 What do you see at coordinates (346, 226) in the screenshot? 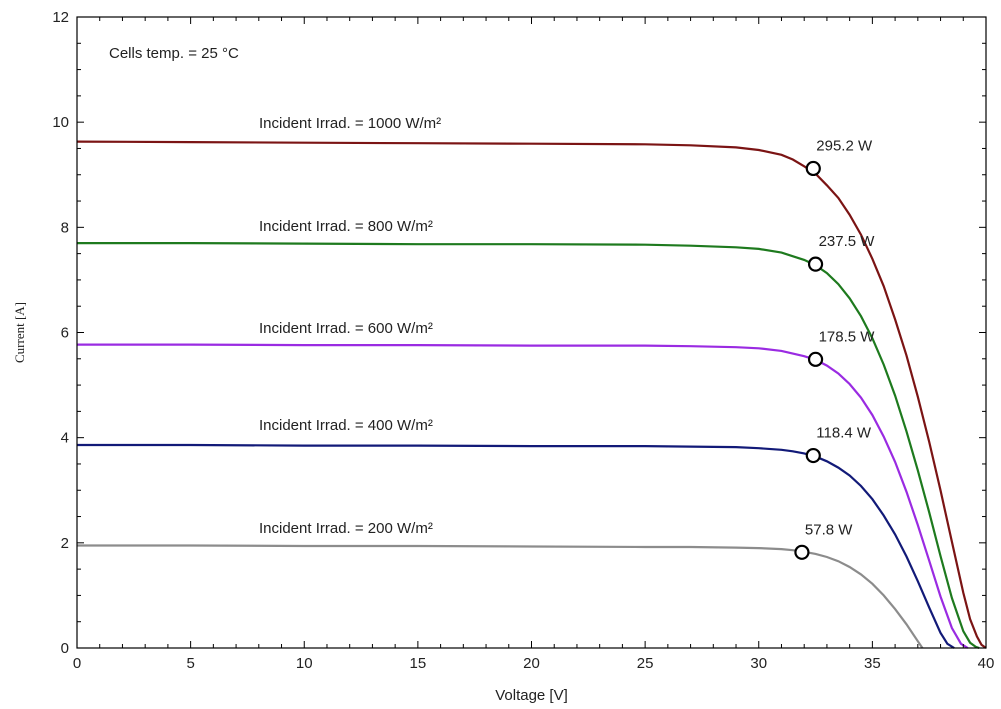
I see `series-label: Incident Irrad. = 800 W/m²` at bounding box center [346, 226].